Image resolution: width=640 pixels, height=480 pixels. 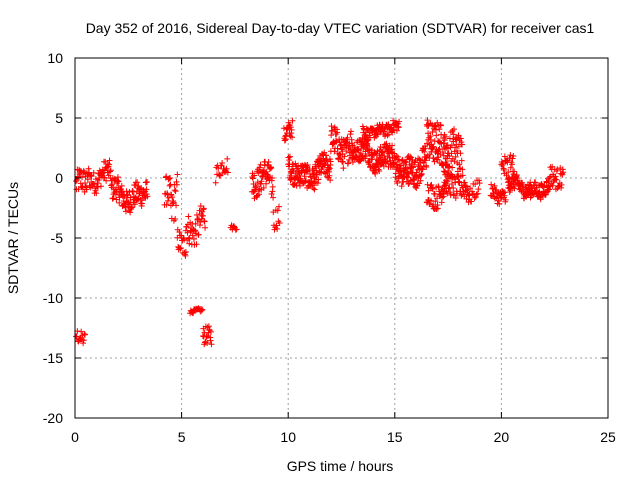 What do you see at coordinates (75, 437) in the screenshot?
I see `x-tick-label: 0` at bounding box center [75, 437].